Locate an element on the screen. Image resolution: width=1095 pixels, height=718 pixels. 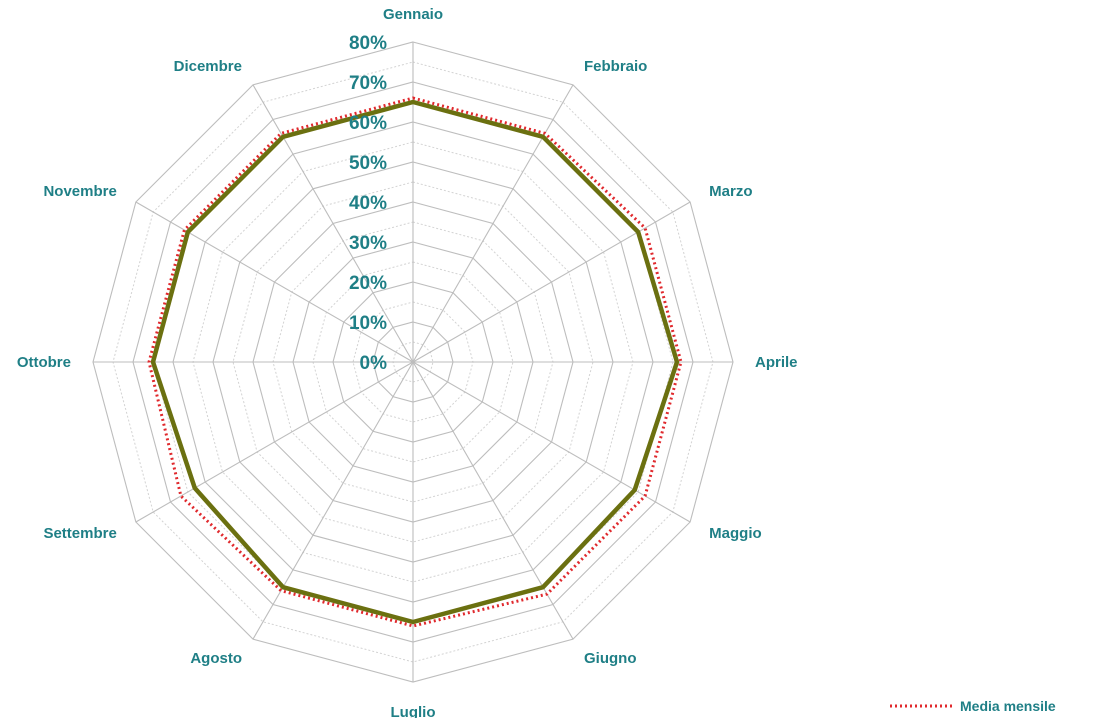
legend-label-media-mensile: Media mensile is located at coordinates (1008, 706).